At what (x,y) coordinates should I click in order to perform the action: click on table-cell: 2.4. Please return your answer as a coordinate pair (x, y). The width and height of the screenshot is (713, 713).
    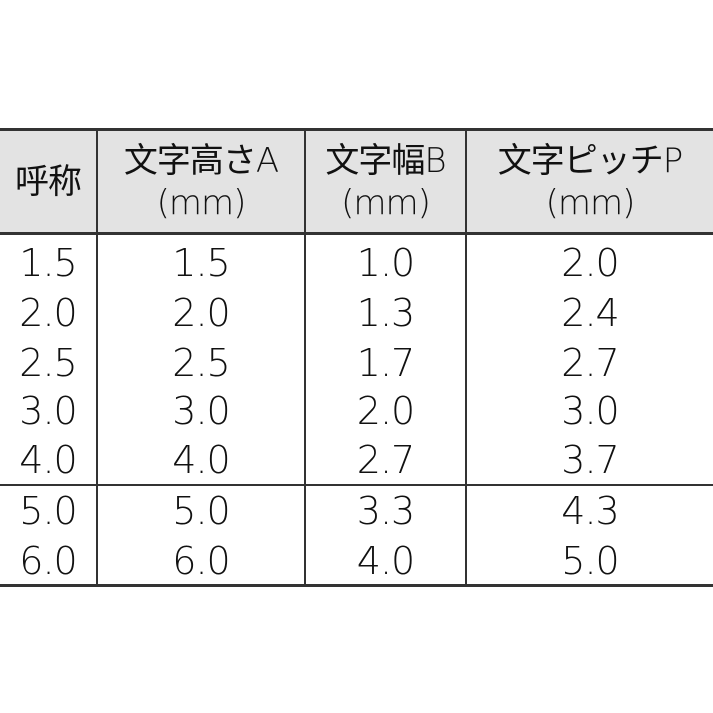
    Looking at the image, I should click on (590, 313).